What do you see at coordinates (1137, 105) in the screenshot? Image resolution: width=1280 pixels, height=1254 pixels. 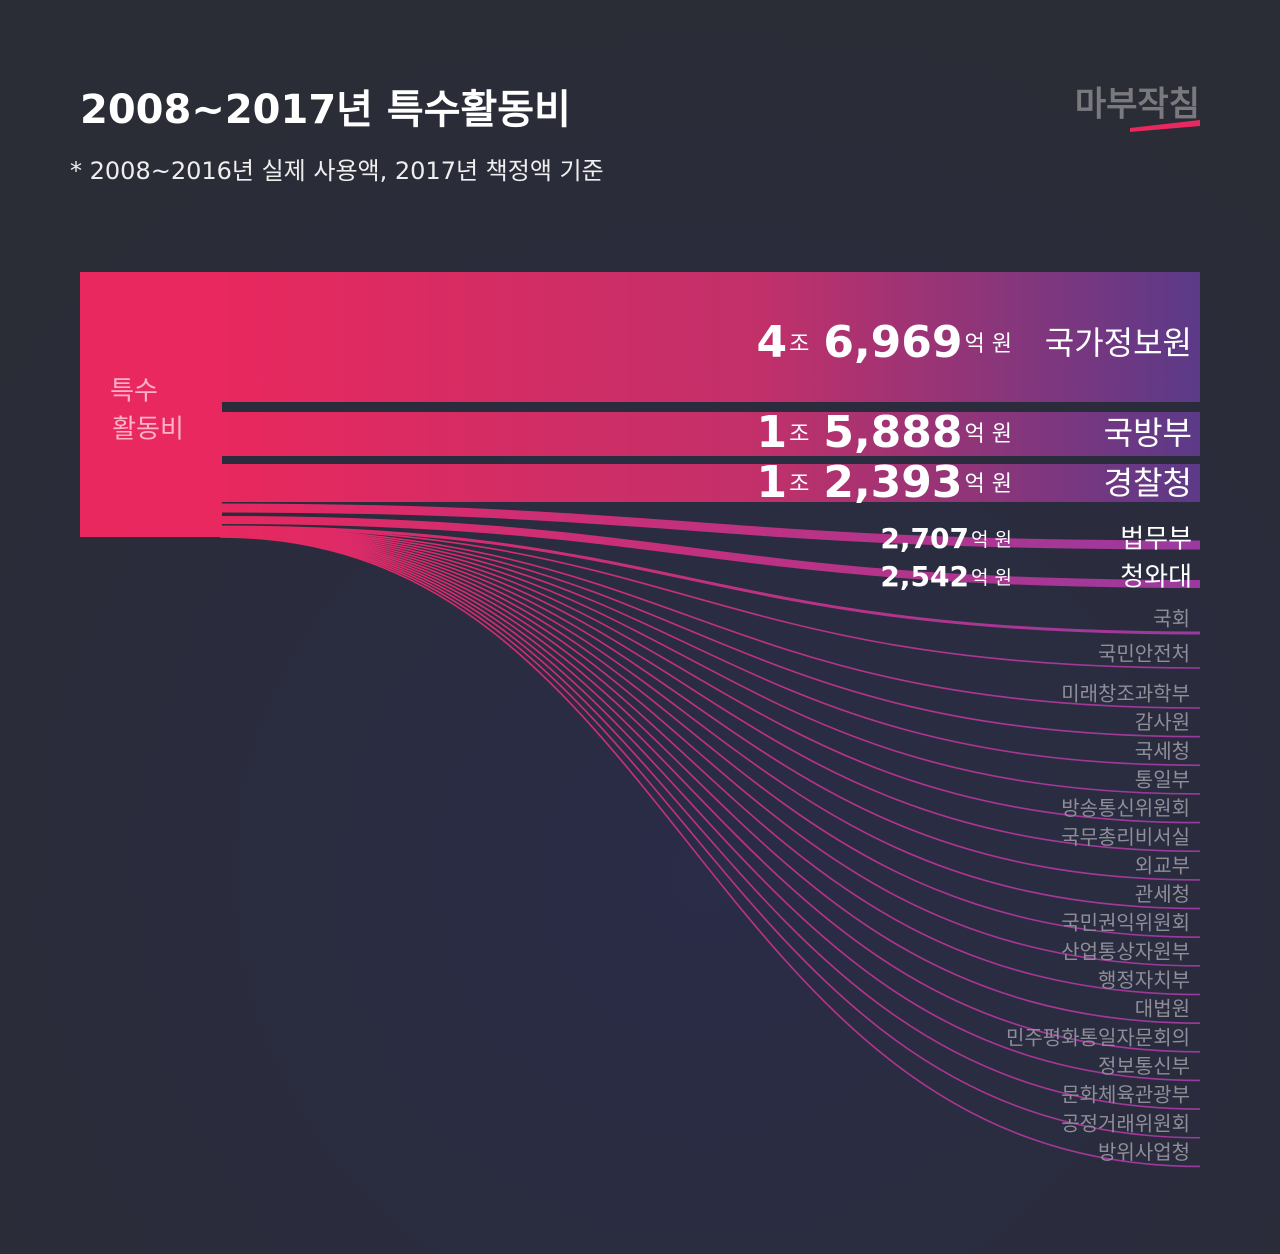 I see `logo: 마부작침` at bounding box center [1137, 105].